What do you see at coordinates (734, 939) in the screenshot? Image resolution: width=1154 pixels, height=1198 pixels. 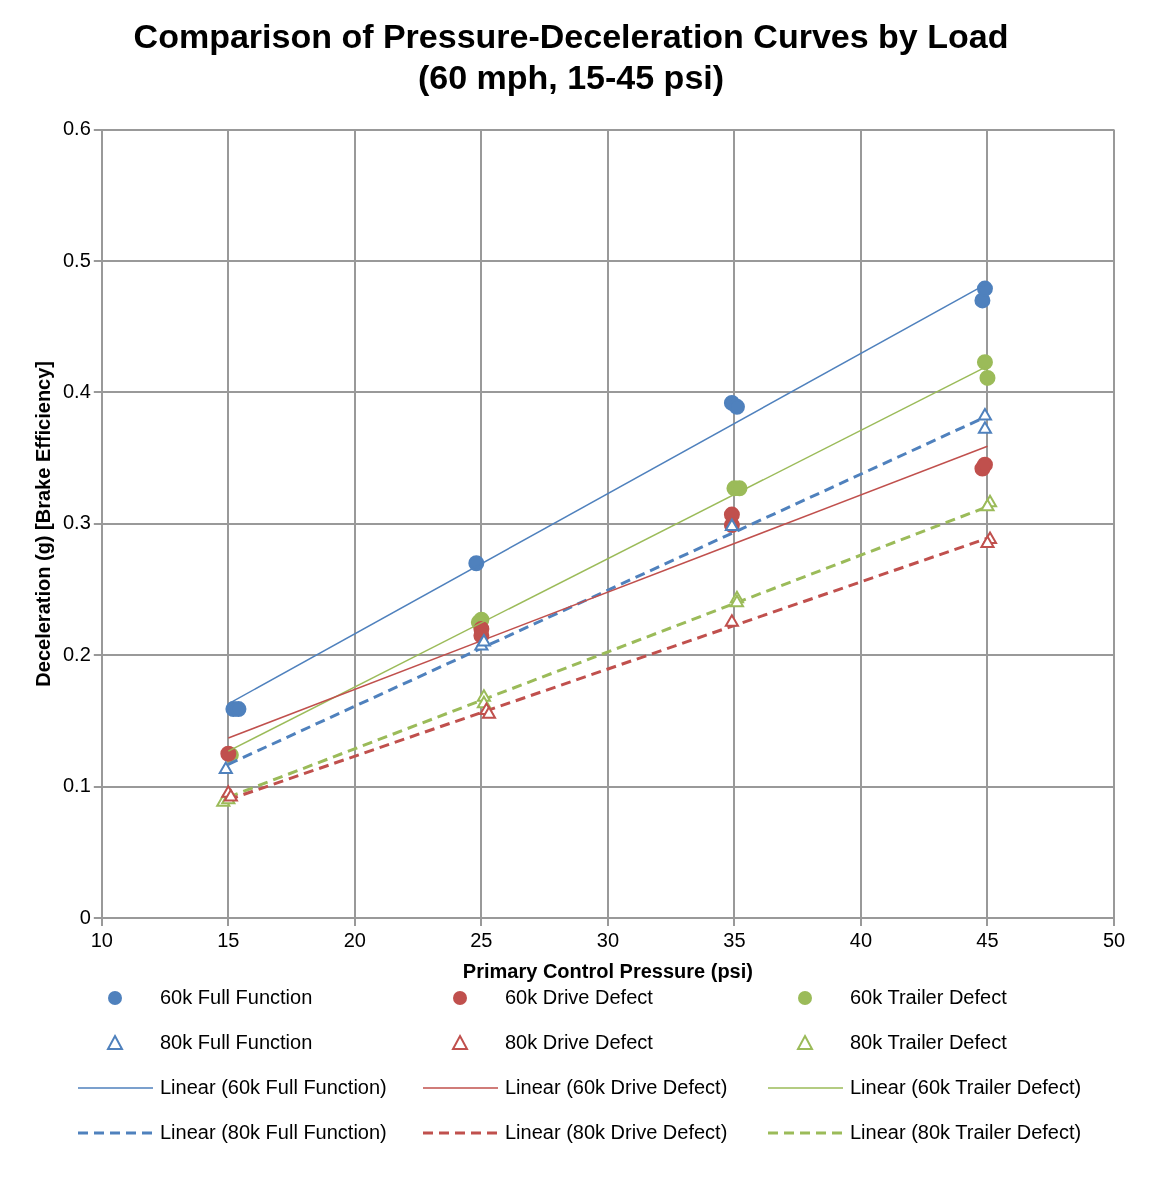 I see `x-tick-label: 35` at bounding box center [734, 939].